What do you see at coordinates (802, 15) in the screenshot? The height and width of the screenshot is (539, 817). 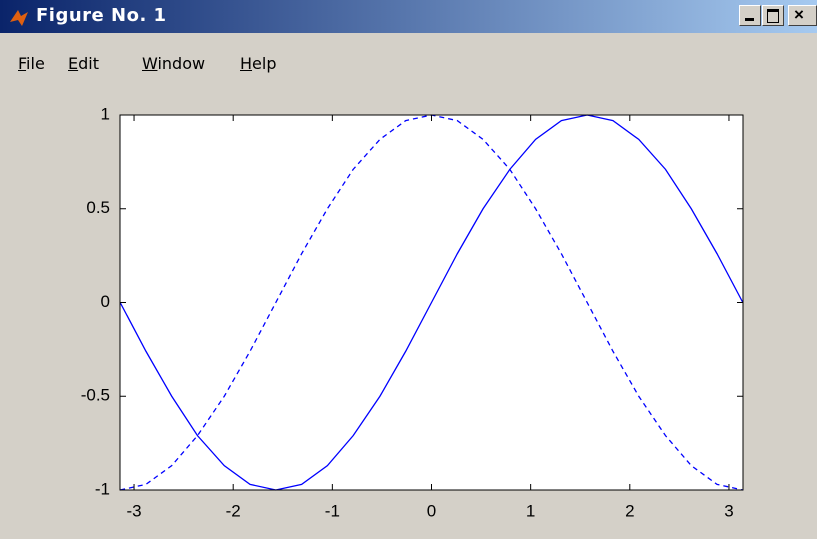 I see `close-button: ×` at bounding box center [802, 15].